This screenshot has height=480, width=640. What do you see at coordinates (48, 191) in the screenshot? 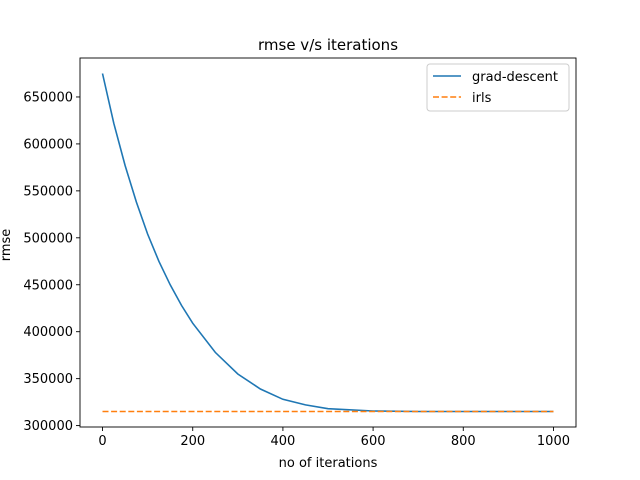
I see `y-tick-label: 550000` at bounding box center [48, 191].